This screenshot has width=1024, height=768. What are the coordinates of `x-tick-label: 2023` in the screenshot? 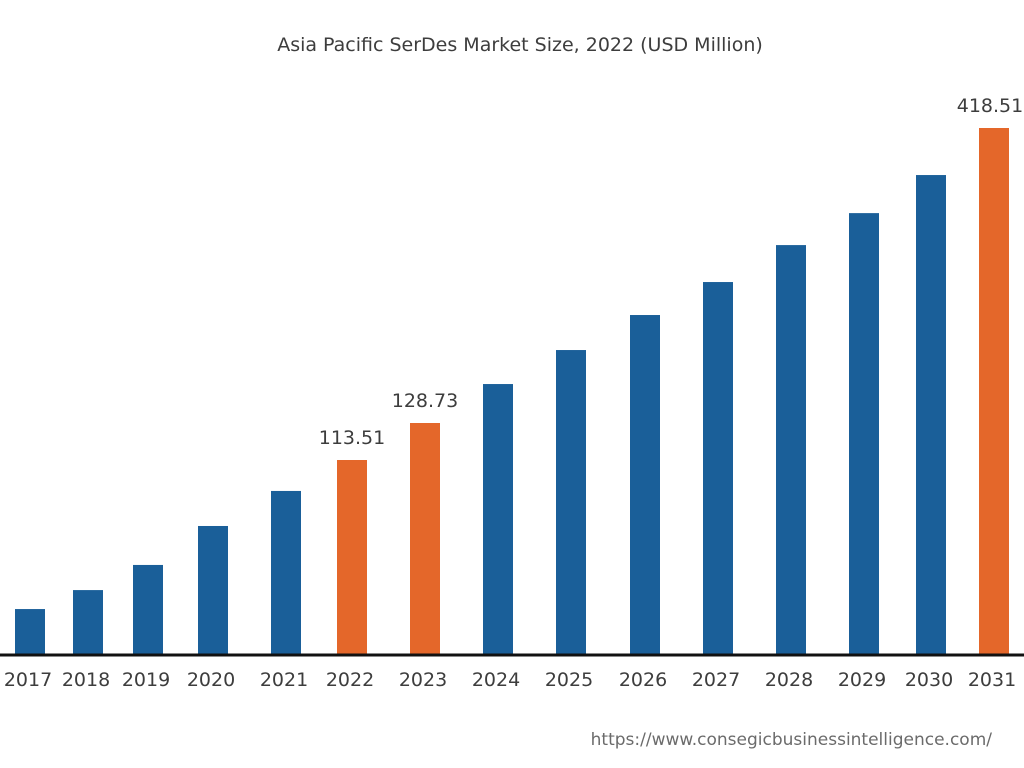 It's located at (423, 680).